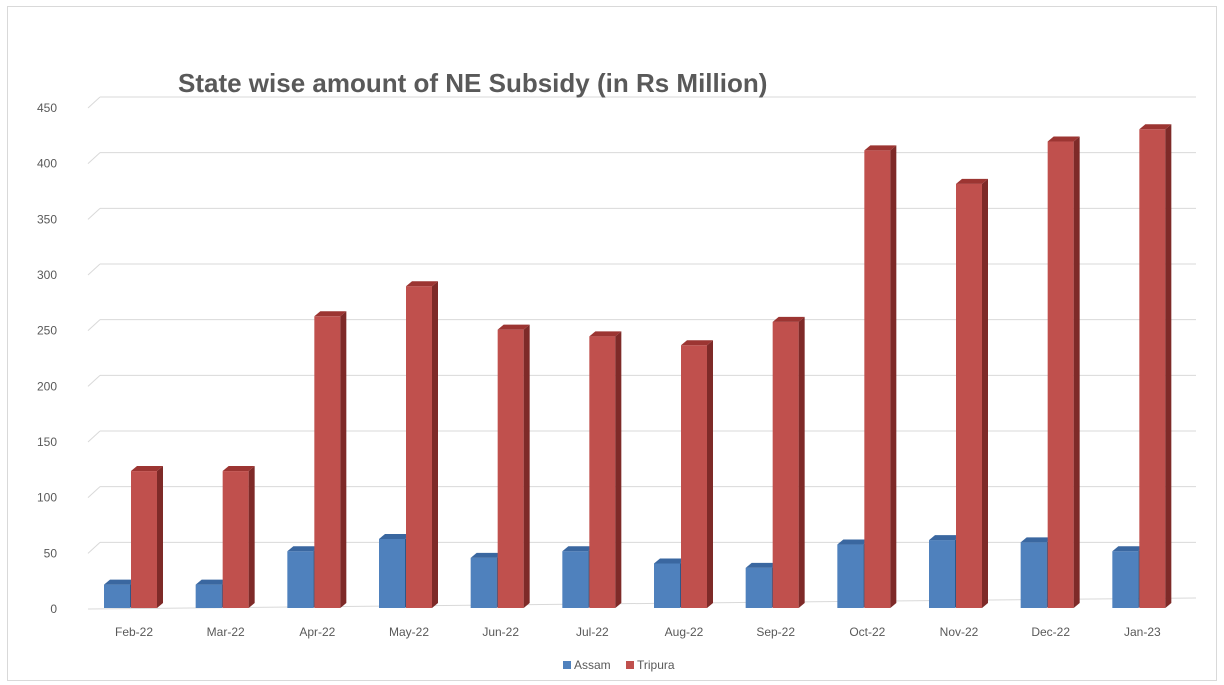 This screenshot has width=1224, height=685. Describe the element at coordinates (619, 665) in the screenshot. I see `legend: Assam Tripura` at that location.